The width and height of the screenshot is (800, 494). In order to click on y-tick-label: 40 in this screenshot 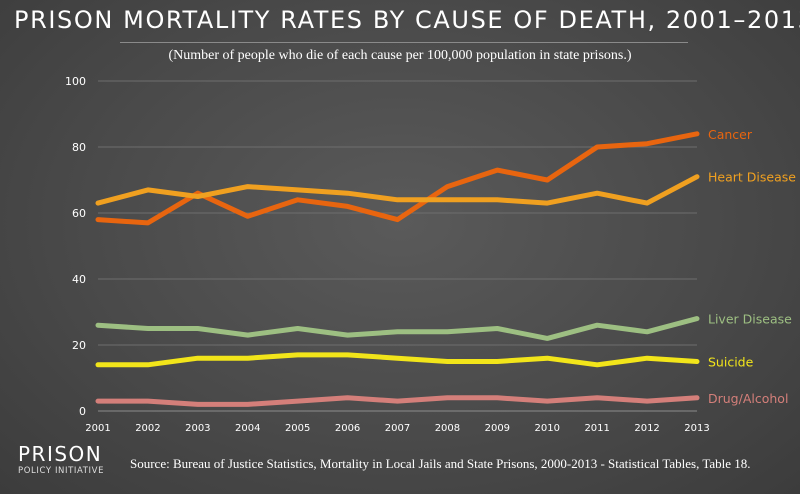, I will do `click(79, 279)`.